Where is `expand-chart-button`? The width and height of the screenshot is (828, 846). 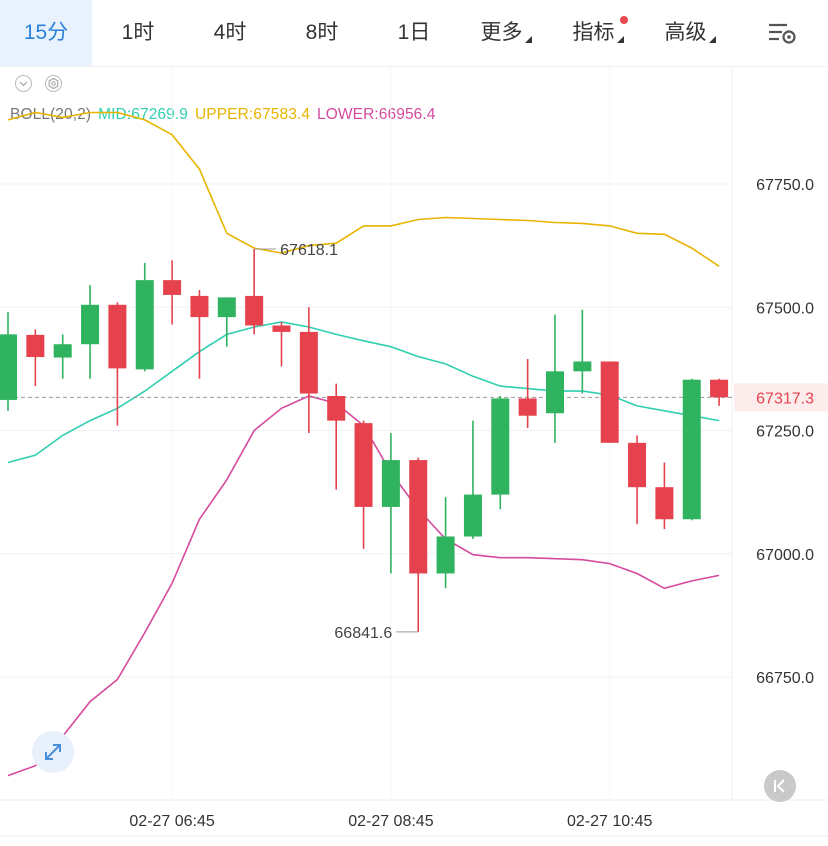 expand-chart-button is located at coordinates (53, 752).